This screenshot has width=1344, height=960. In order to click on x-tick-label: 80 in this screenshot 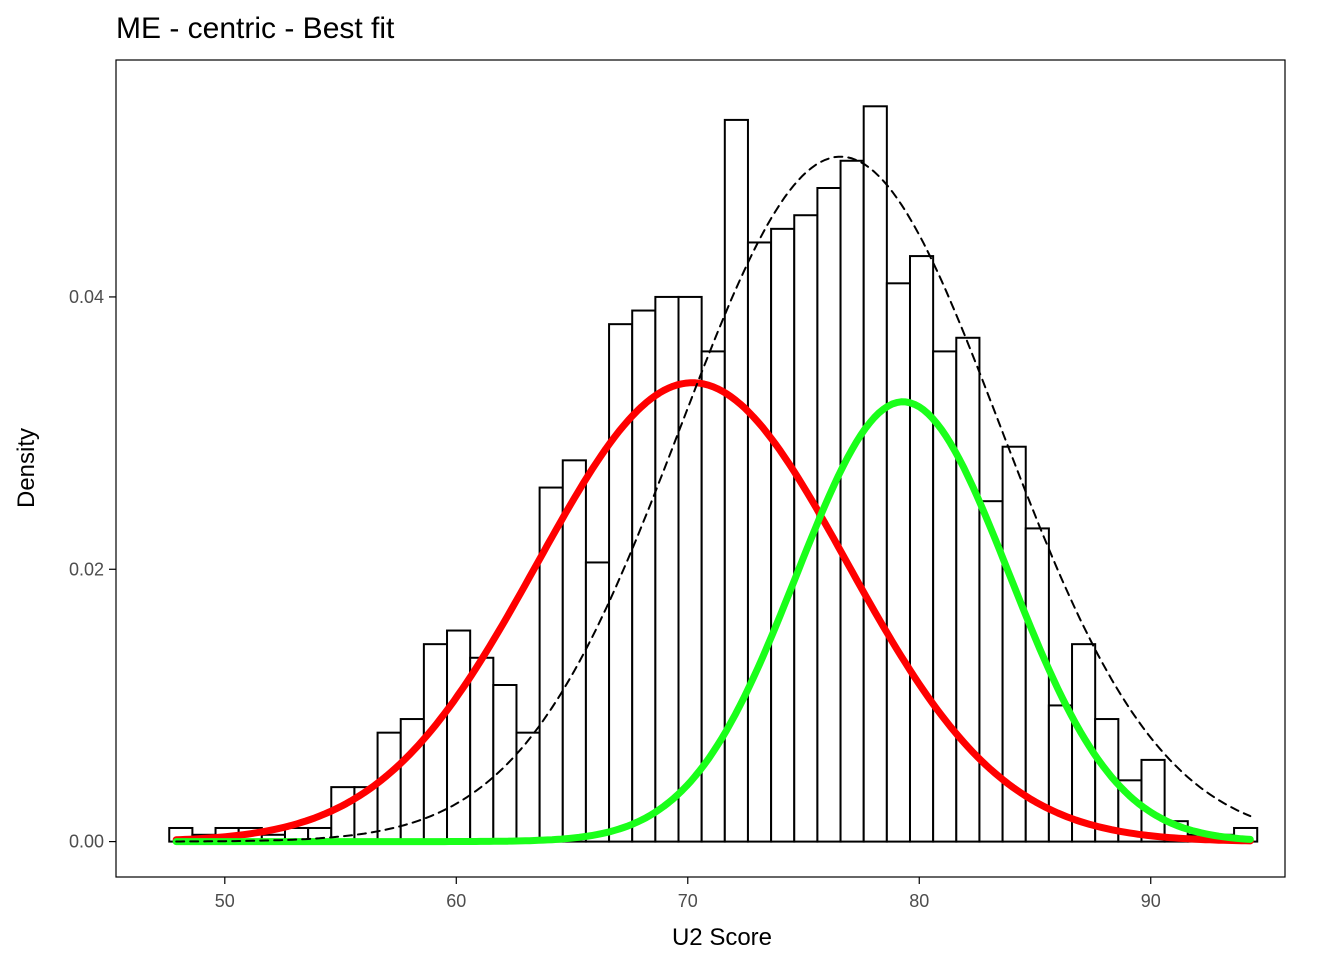, I will do `click(919, 901)`.